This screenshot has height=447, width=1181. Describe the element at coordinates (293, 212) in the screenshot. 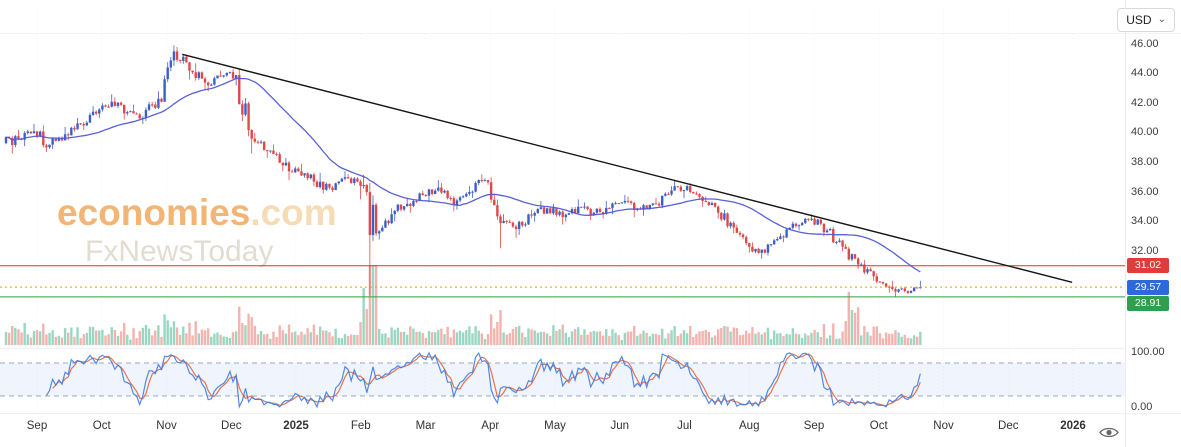

I see `watermark-brand-suffix: .com` at that location.